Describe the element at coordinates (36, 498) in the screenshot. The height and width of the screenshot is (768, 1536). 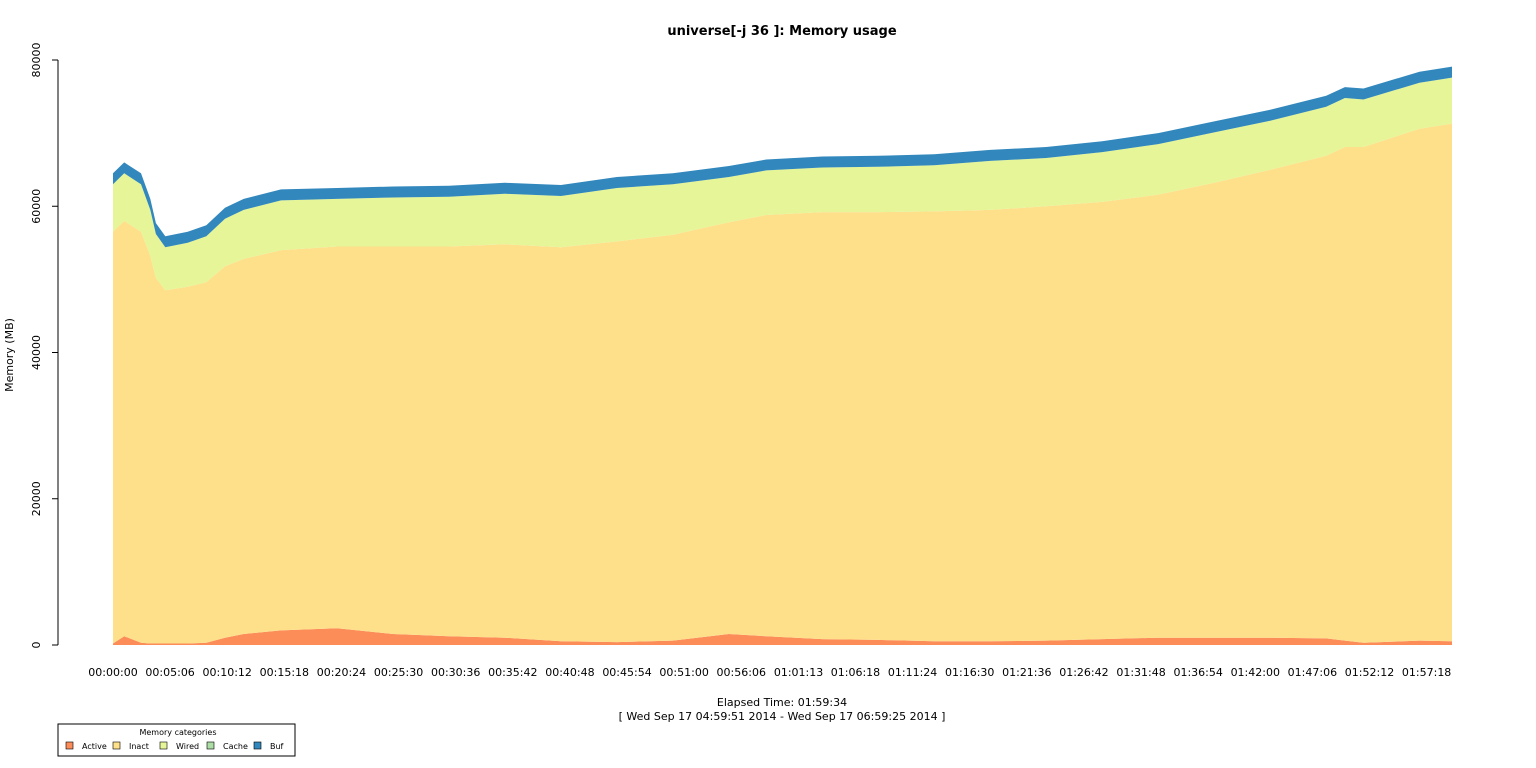
I see `y-tick-label: 20000` at that location.